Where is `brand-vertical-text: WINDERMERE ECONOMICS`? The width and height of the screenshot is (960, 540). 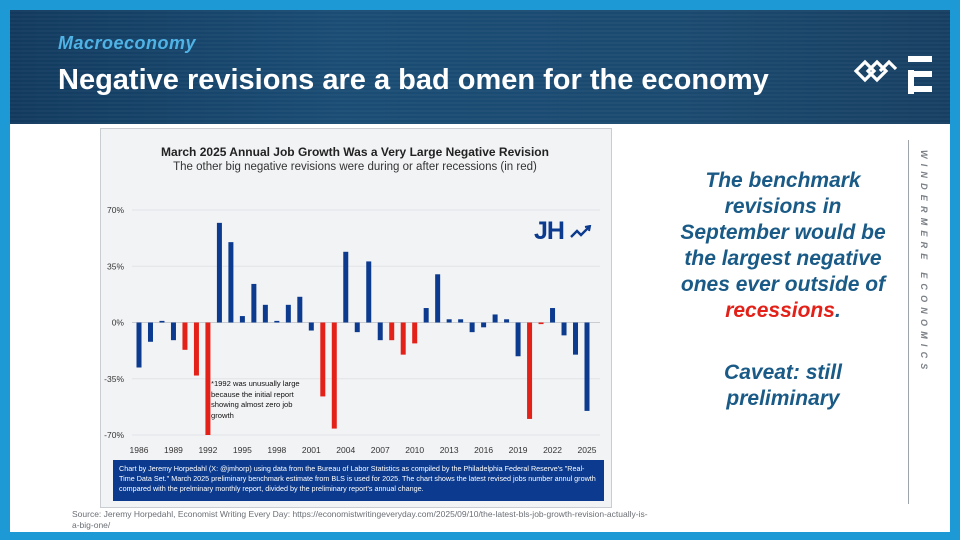 brand-vertical-text: WINDERMERE ECONOMICS is located at coordinates (924, 262).